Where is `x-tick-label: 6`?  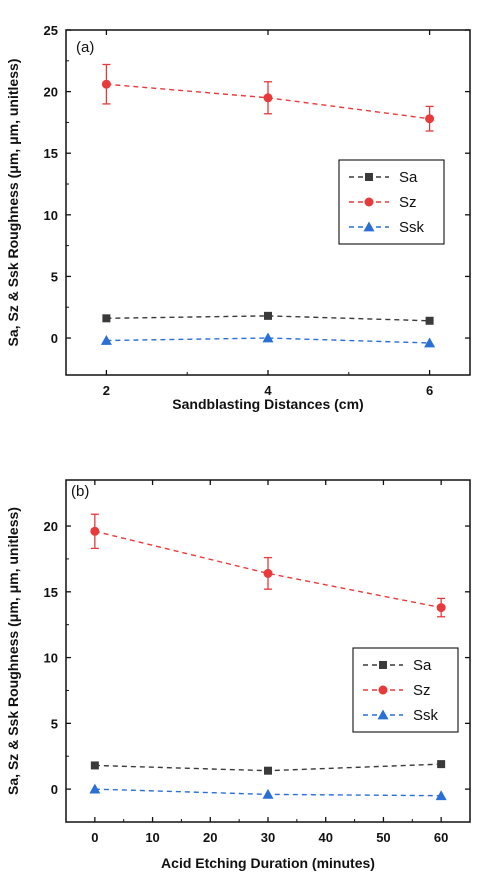 x-tick-label: 6 is located at coordinates (429, 390).